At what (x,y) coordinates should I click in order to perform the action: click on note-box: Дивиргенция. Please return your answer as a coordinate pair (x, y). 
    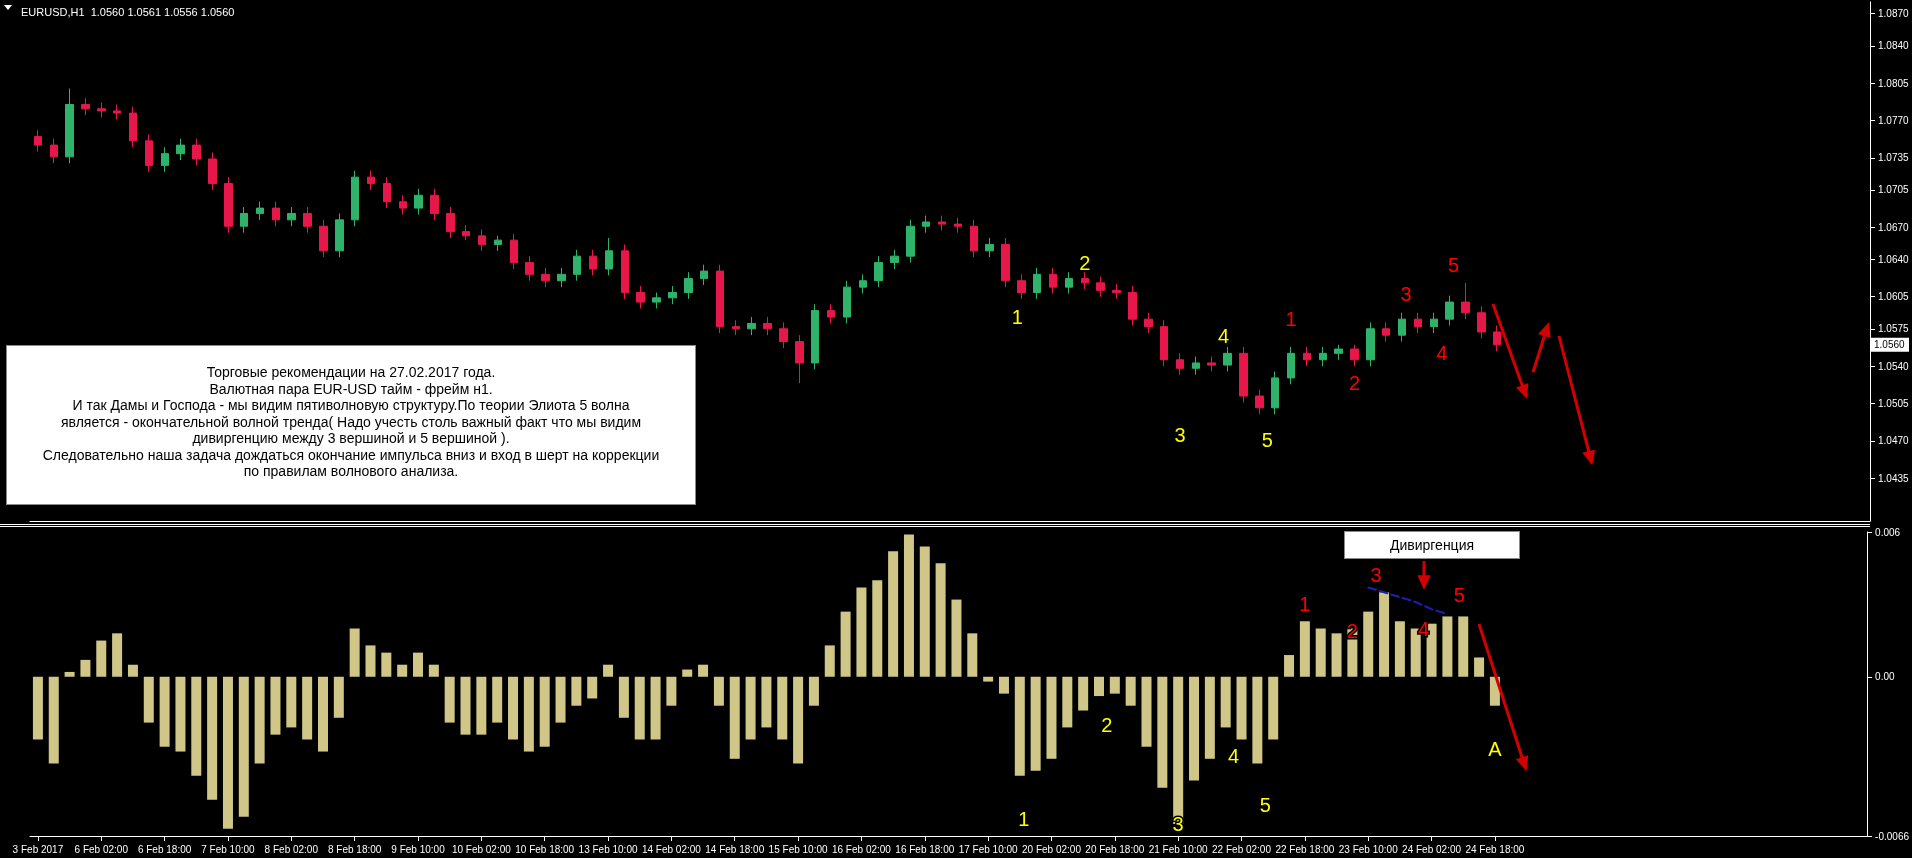
    Looking at the image, I should click on (1432, 545).